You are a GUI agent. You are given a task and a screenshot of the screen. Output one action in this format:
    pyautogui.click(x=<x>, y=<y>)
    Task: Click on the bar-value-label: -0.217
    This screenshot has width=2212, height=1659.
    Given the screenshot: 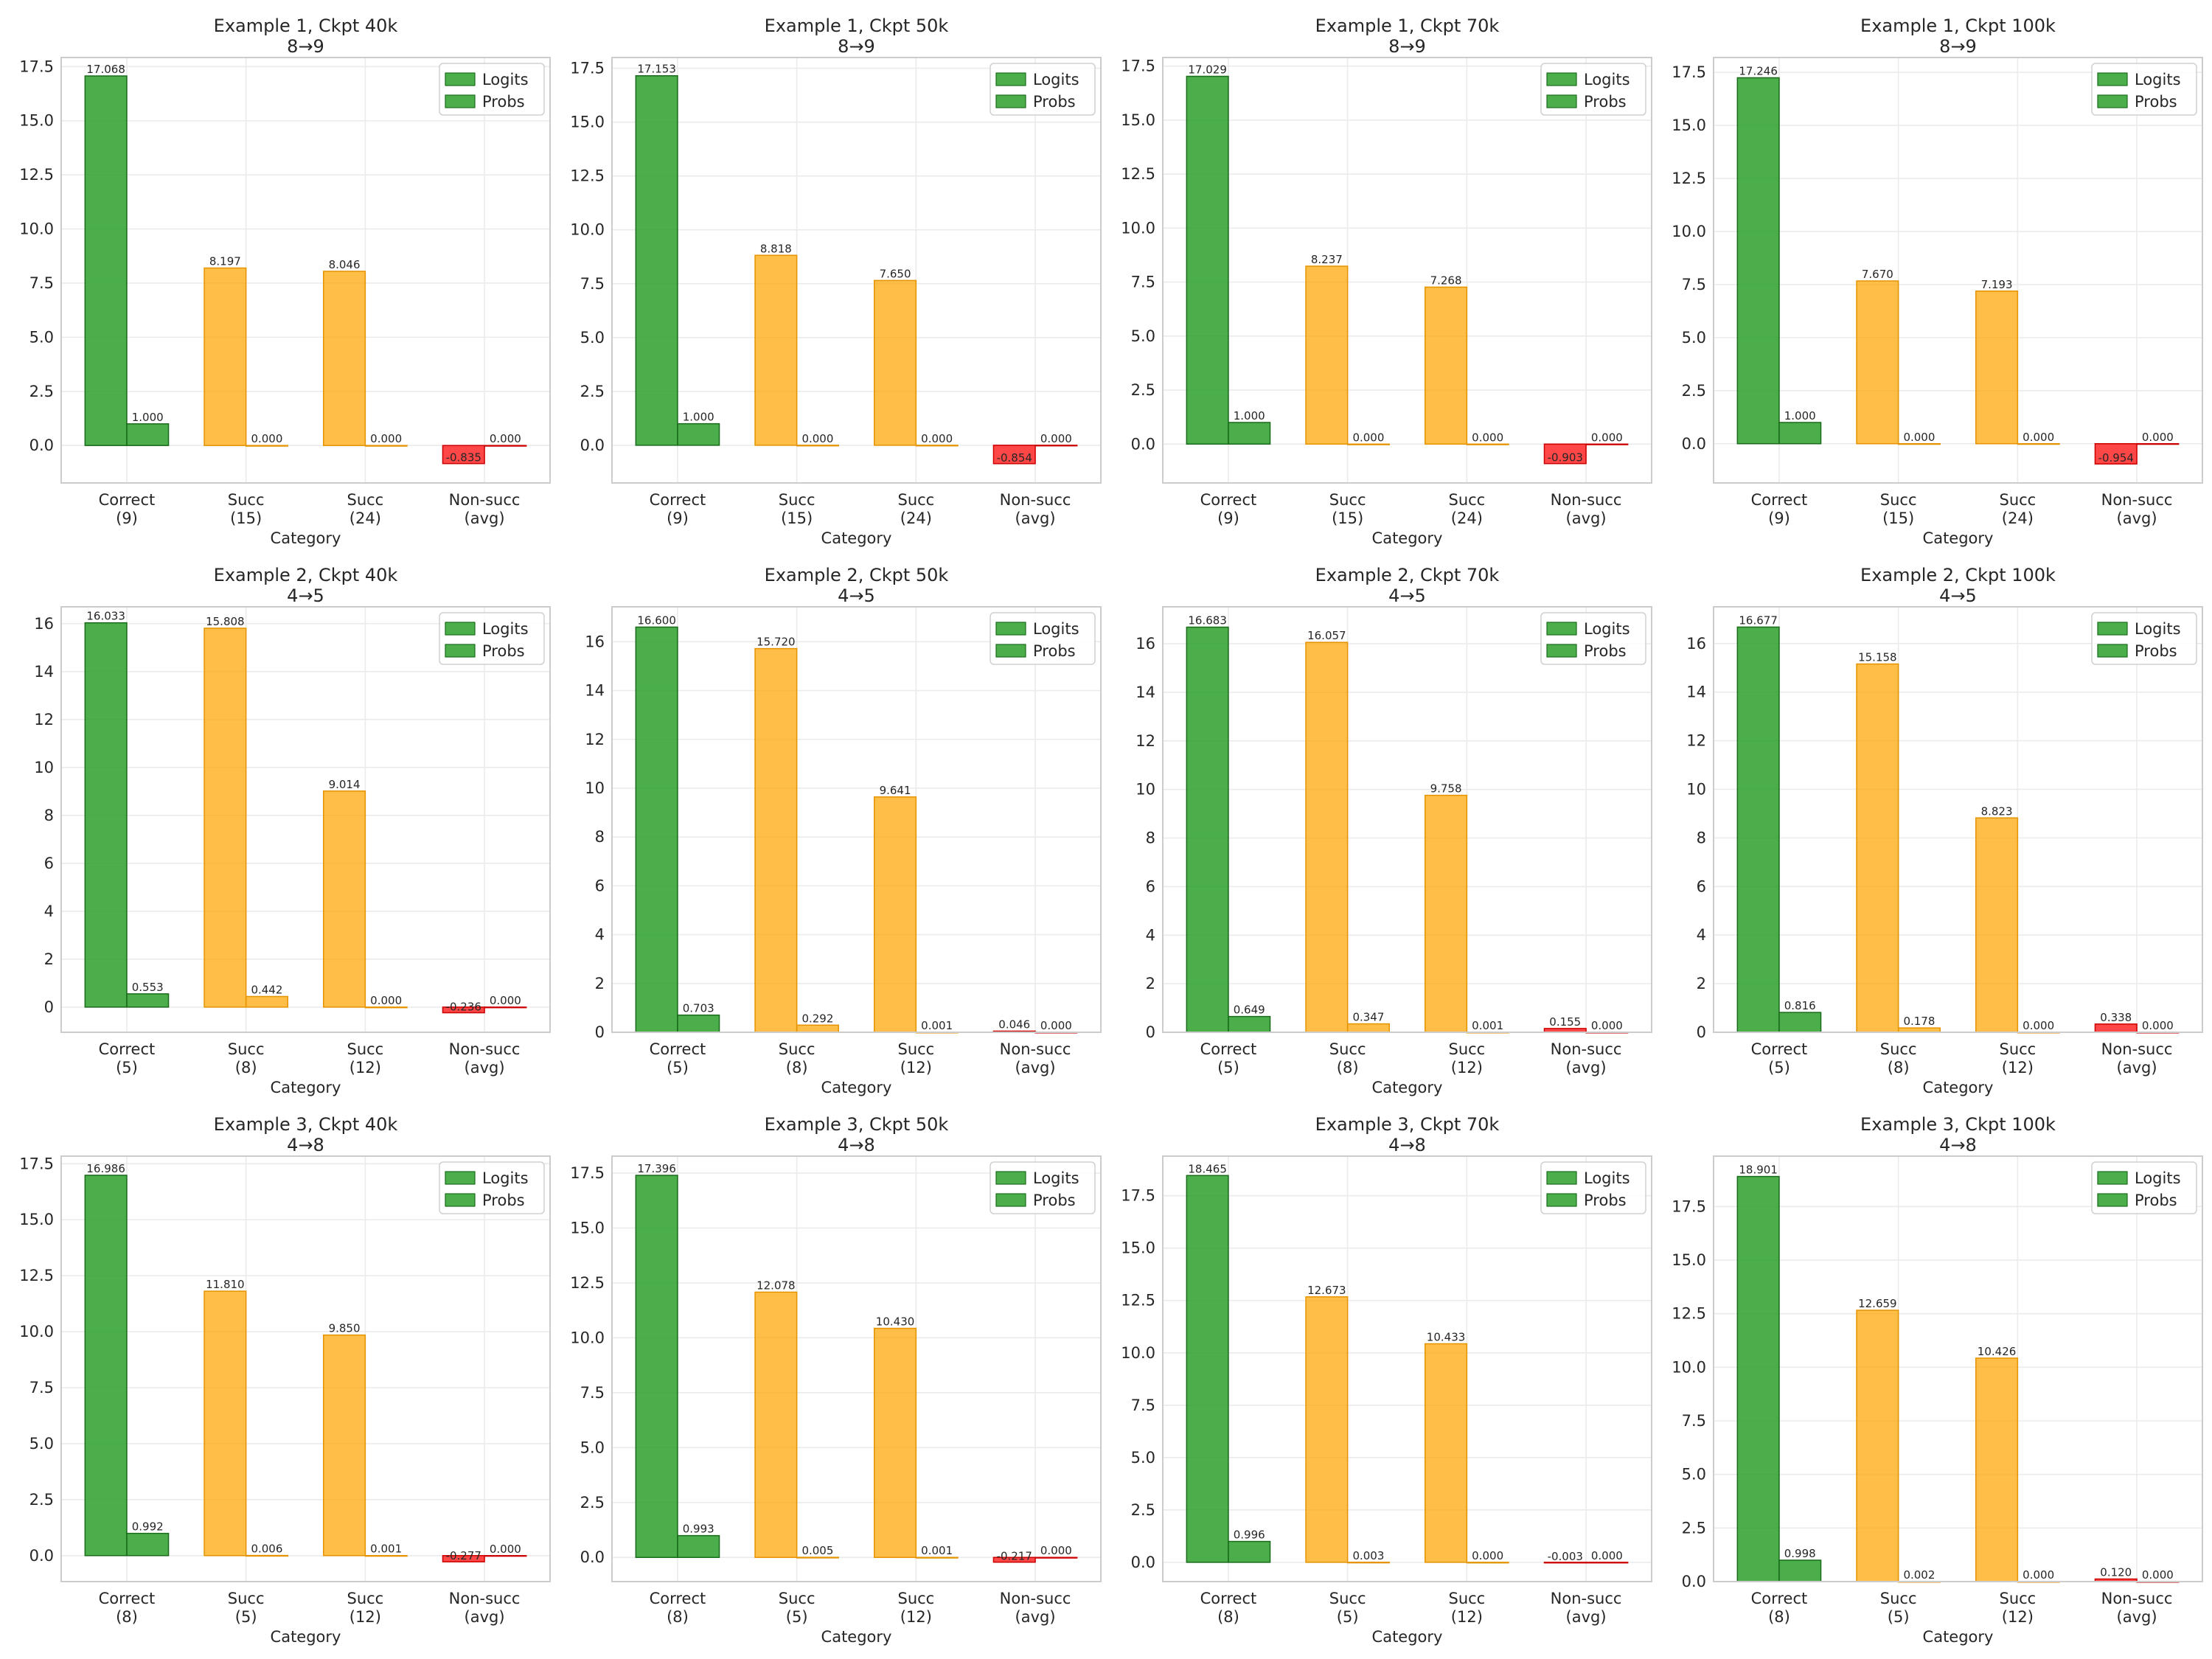 What is the action you would take?
    pyautogui.click(x=1014, y=1556)
    